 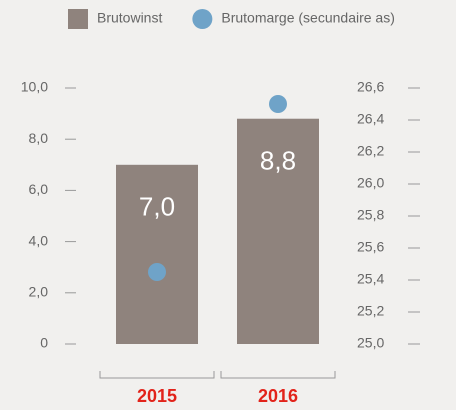 What do you see at coordinates (370, 279) in the screenshot?
I see `y2-tick-label: 25,4` at bounding box center [370, 279].